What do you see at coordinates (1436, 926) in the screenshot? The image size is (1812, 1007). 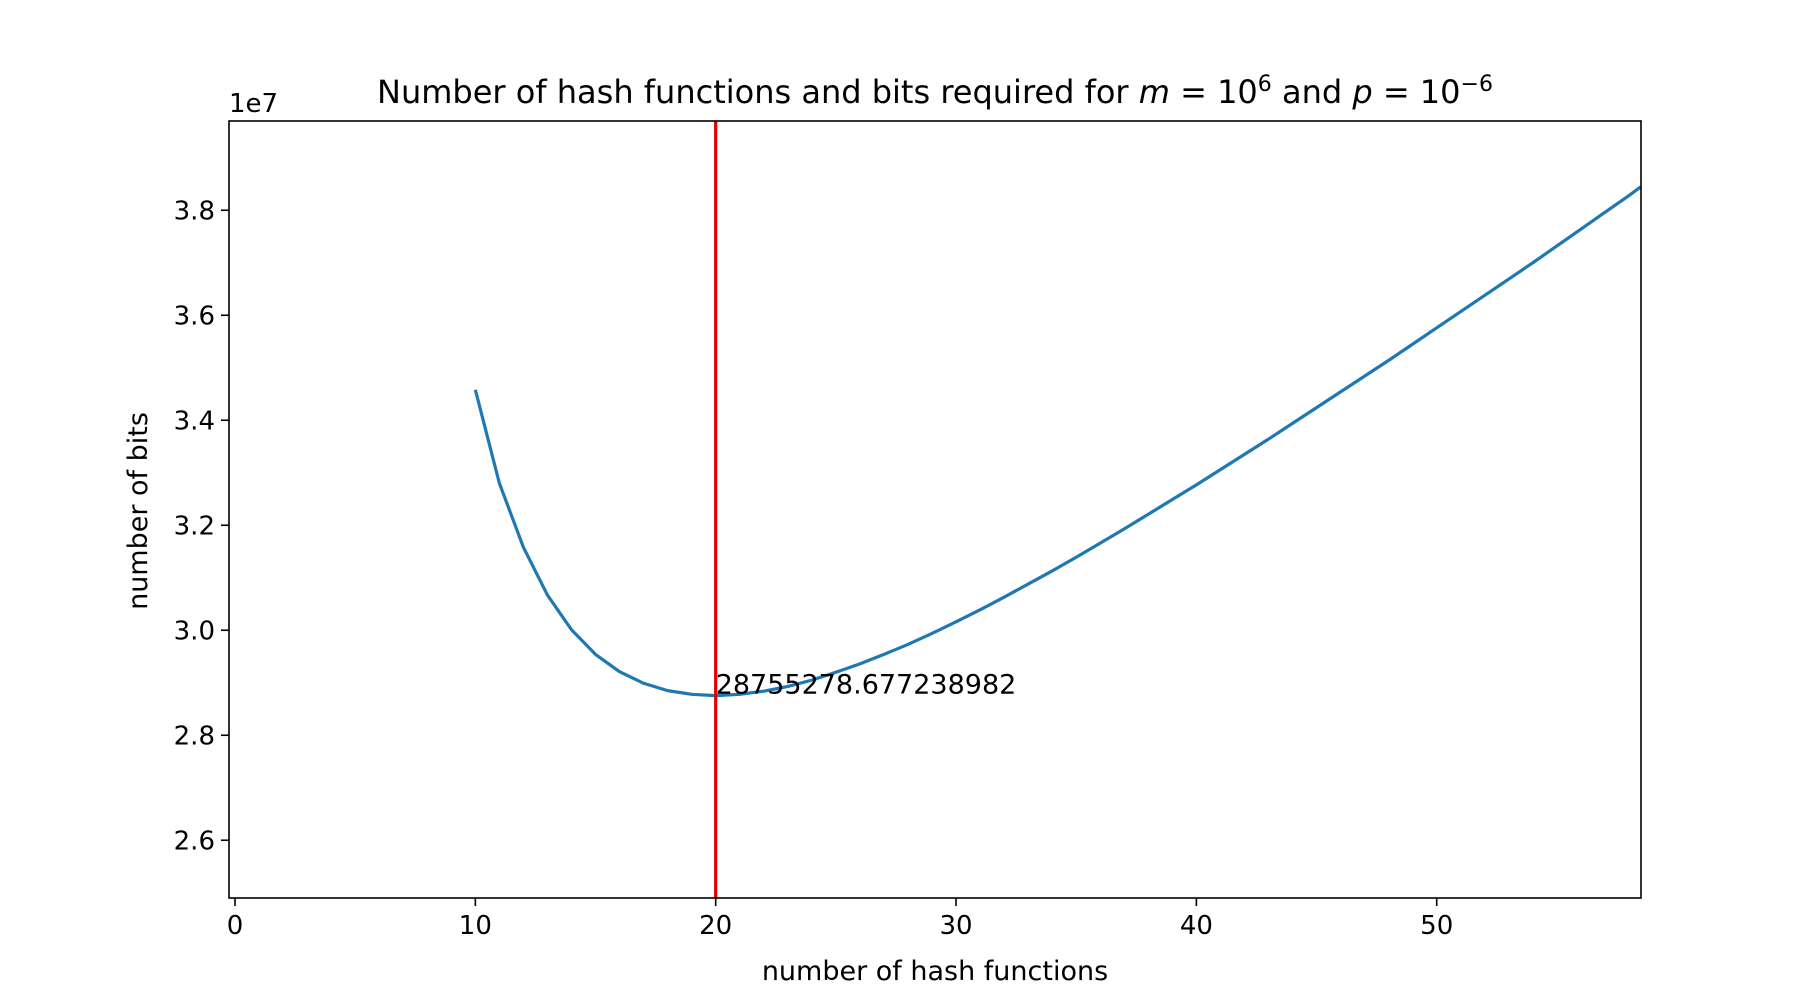 I see `x-tick-label: 50` at bounding box center [1436, 926].